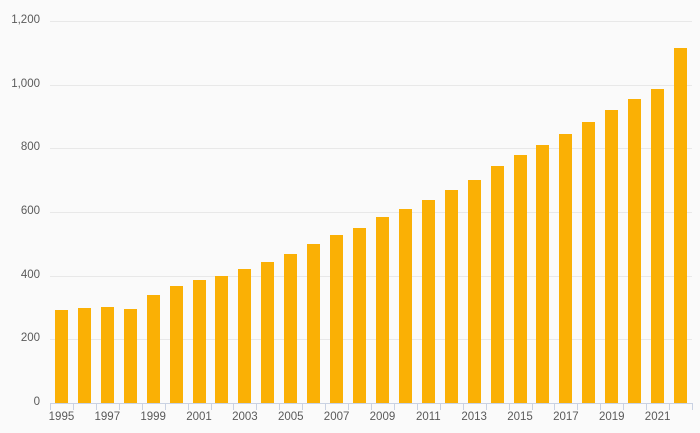 The width and height of the screenshot is (700, 433). Describe the element at coordinates (245, 417) in the screenshot. I see `x-axis-tick-label: 2003` at that location.